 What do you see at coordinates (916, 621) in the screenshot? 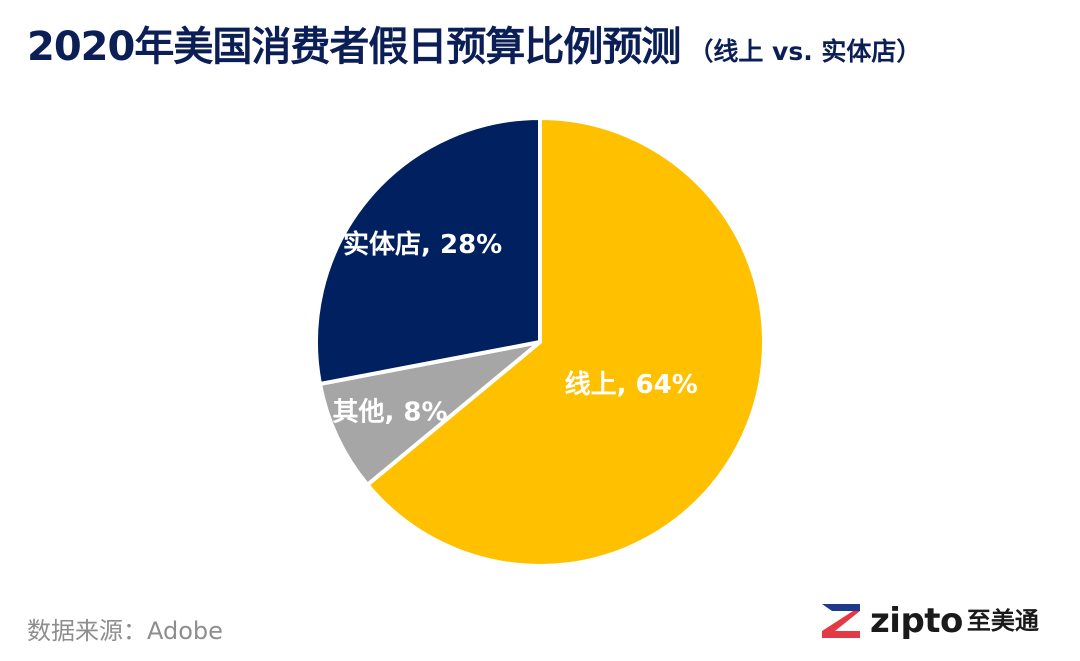
I see `logo-text-en: zipto` at bounding box center [916, 621].